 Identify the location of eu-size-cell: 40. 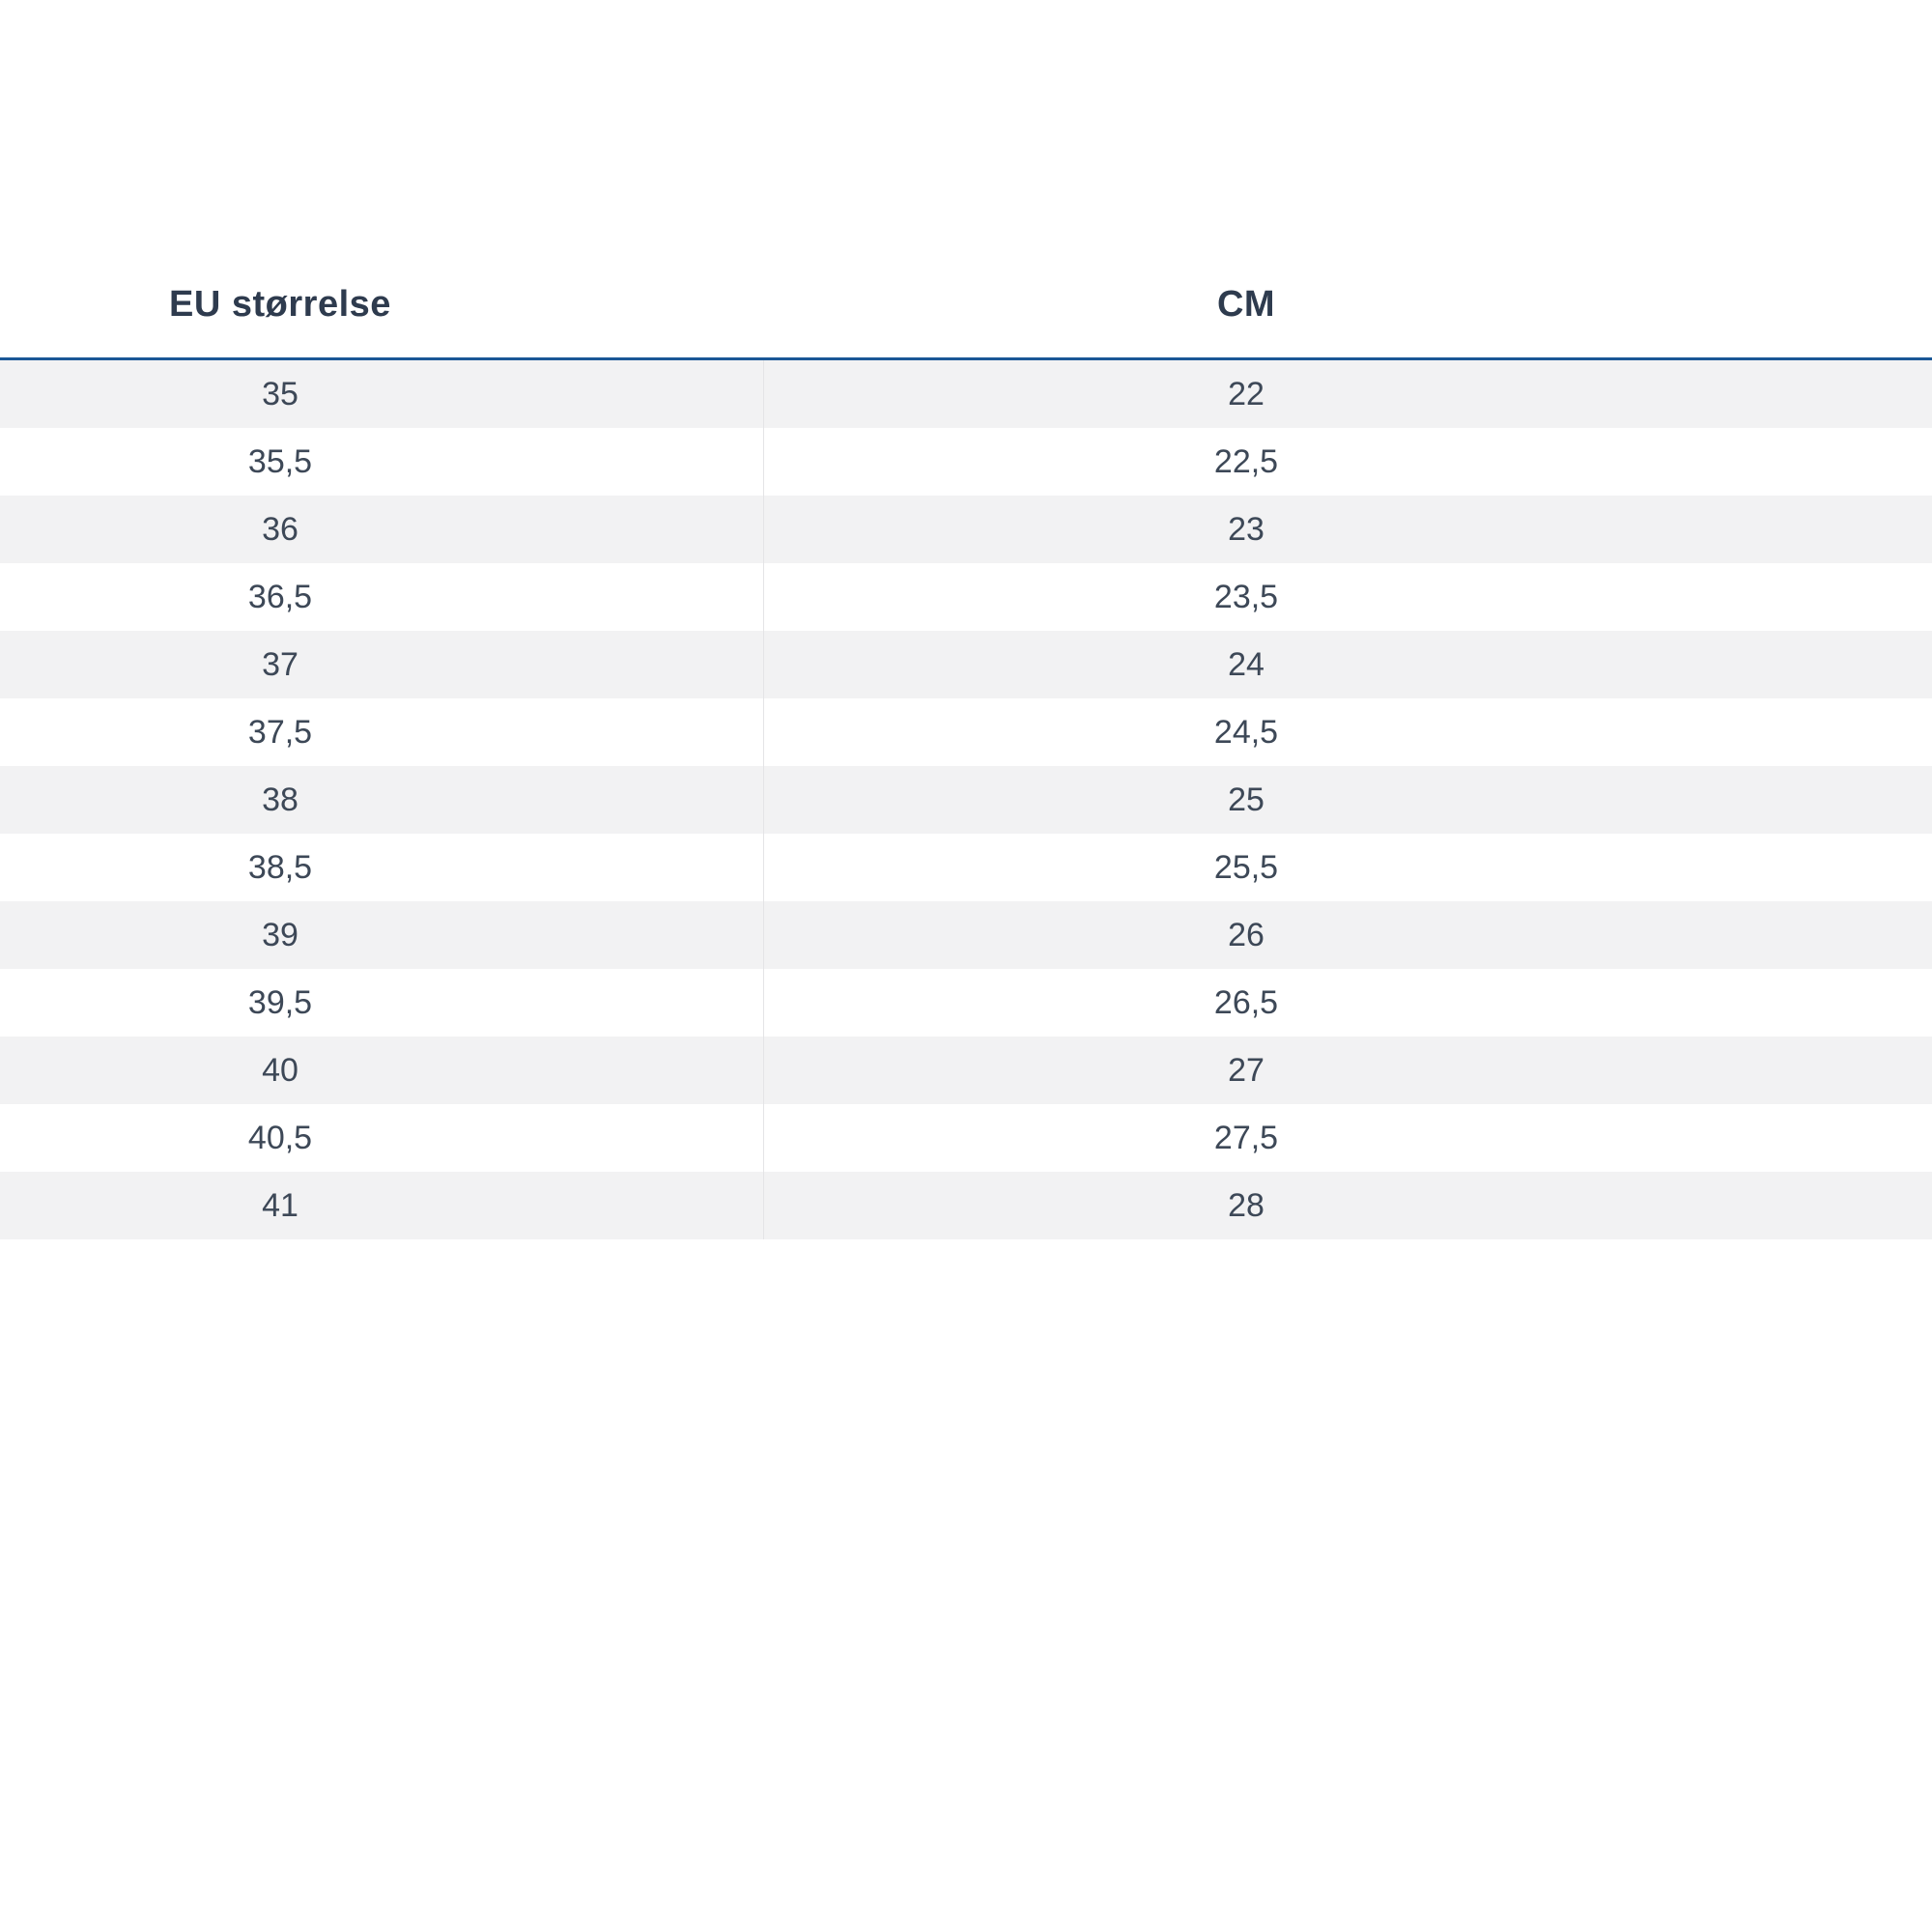
(280, 1070).